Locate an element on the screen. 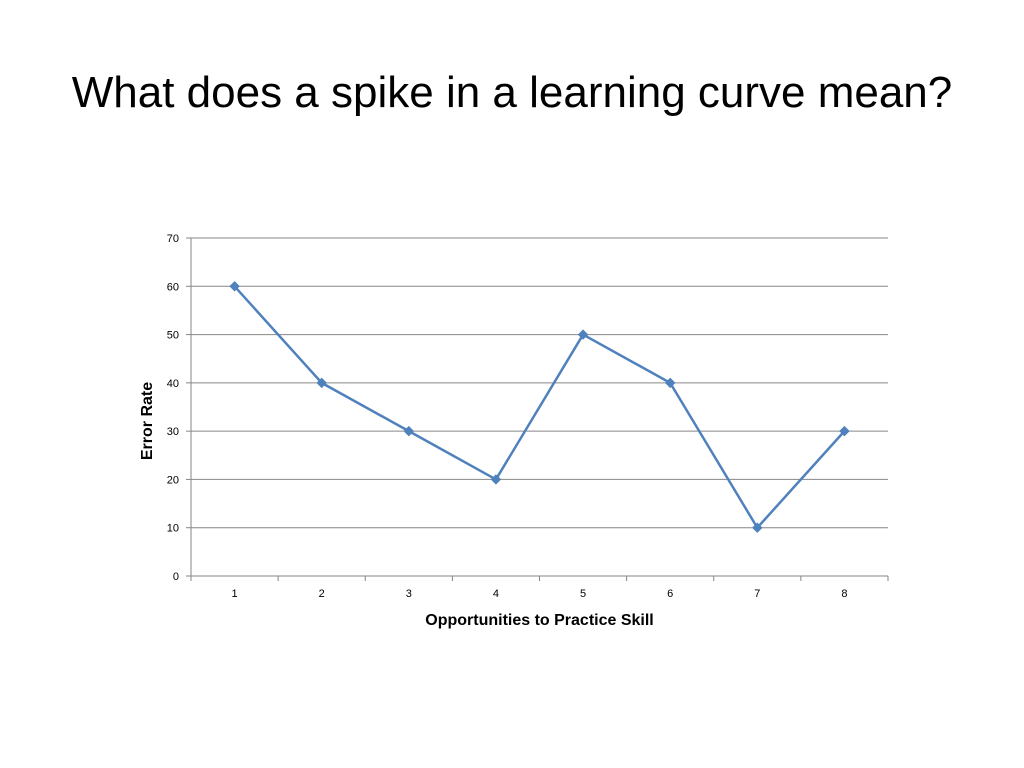  x-tick-label: 5 is located at coordinates (583, 594).